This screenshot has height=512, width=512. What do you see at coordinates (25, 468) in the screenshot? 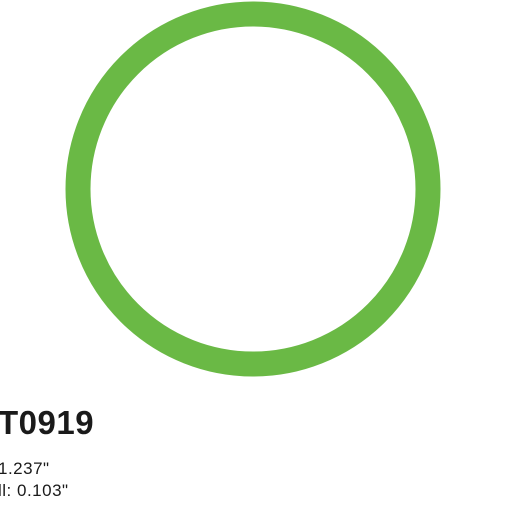
I see `inner-diameter-spec: 1.237"` at bounding box center [25, 468].